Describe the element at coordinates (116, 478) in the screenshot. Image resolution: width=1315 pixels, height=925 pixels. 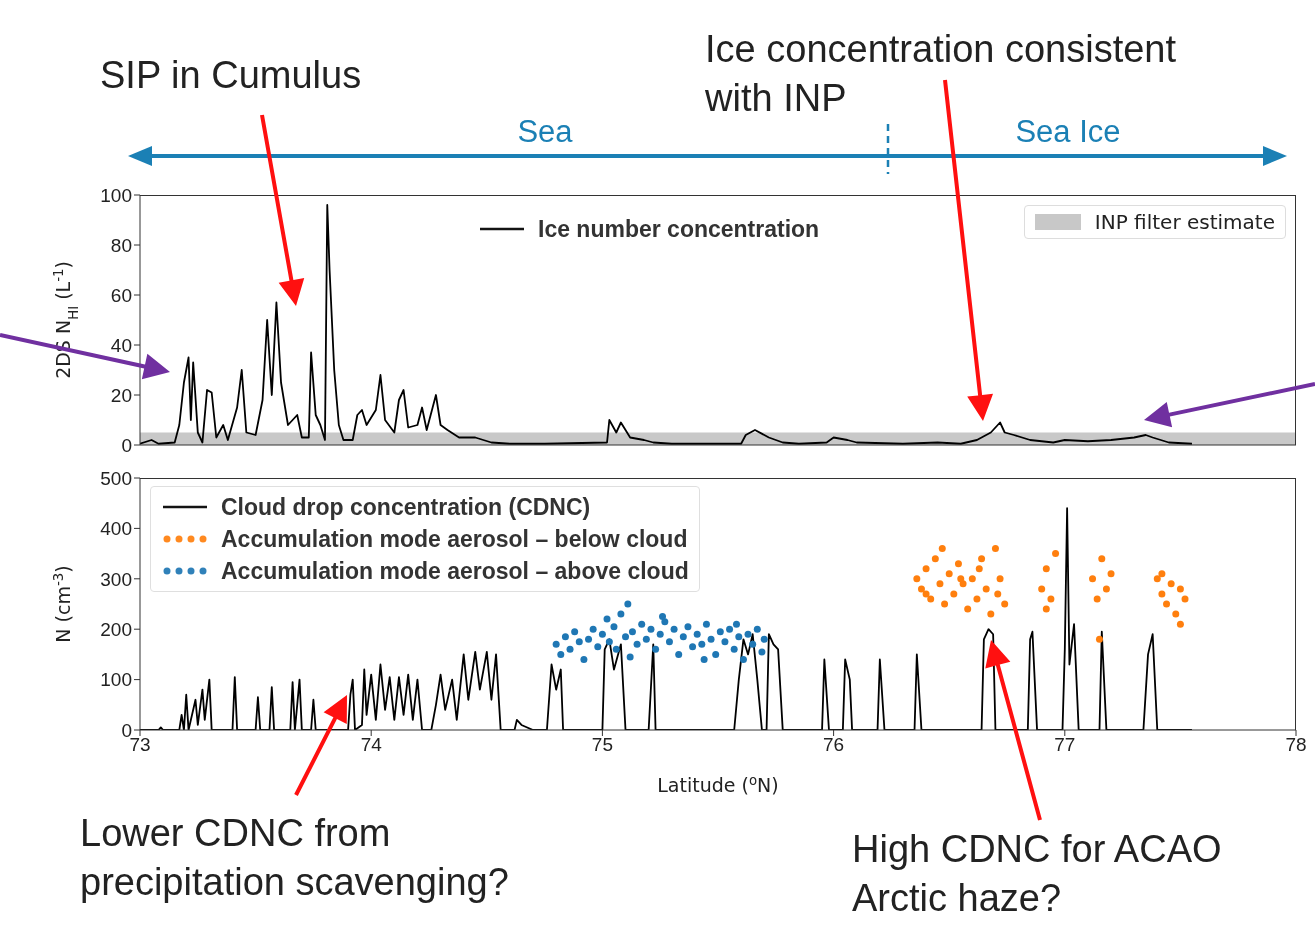
I see `y-tick-label: 500` at that location.